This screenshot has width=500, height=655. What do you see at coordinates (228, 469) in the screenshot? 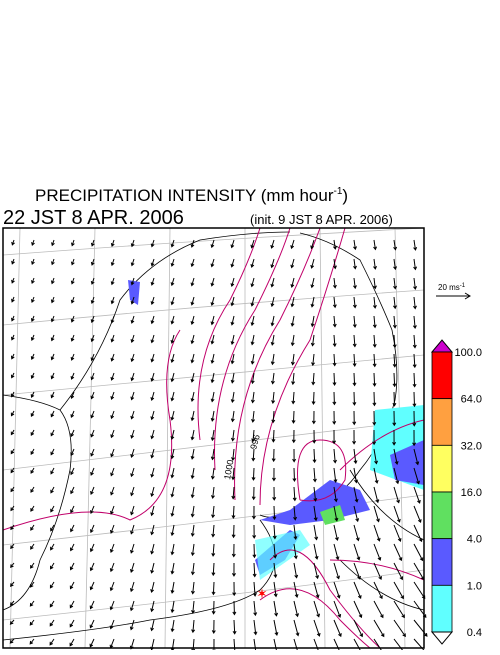
I see `contour-label: 1000` at bounding box center [228, 469].